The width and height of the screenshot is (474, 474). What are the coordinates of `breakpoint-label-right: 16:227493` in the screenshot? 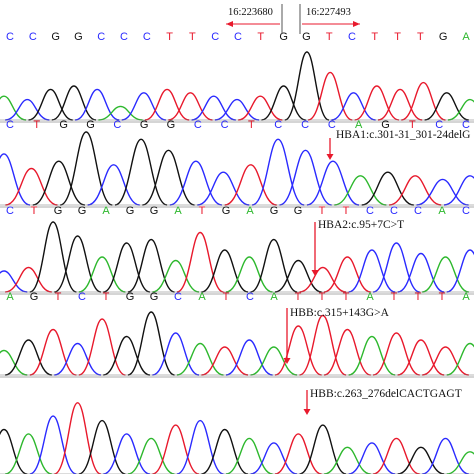 It's located at (328, 12).